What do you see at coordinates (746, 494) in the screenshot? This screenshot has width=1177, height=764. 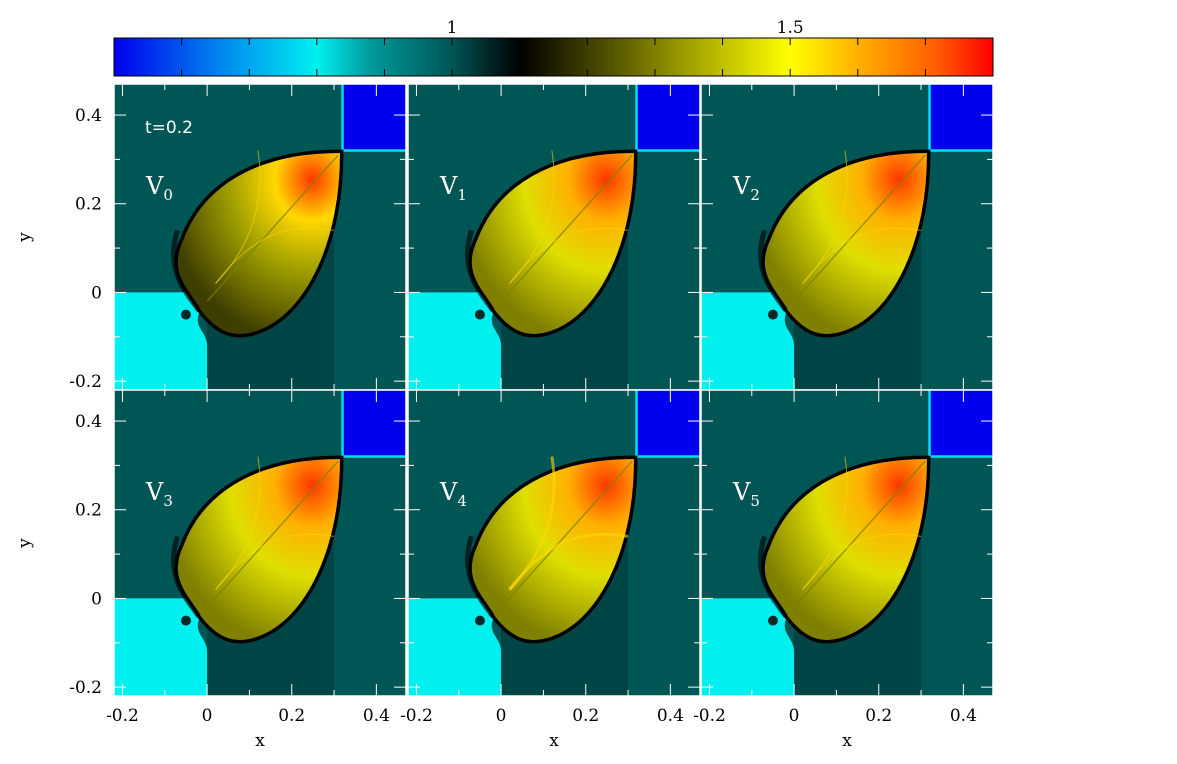 I see `panel-label: V5` at bounding box center [746, 494].